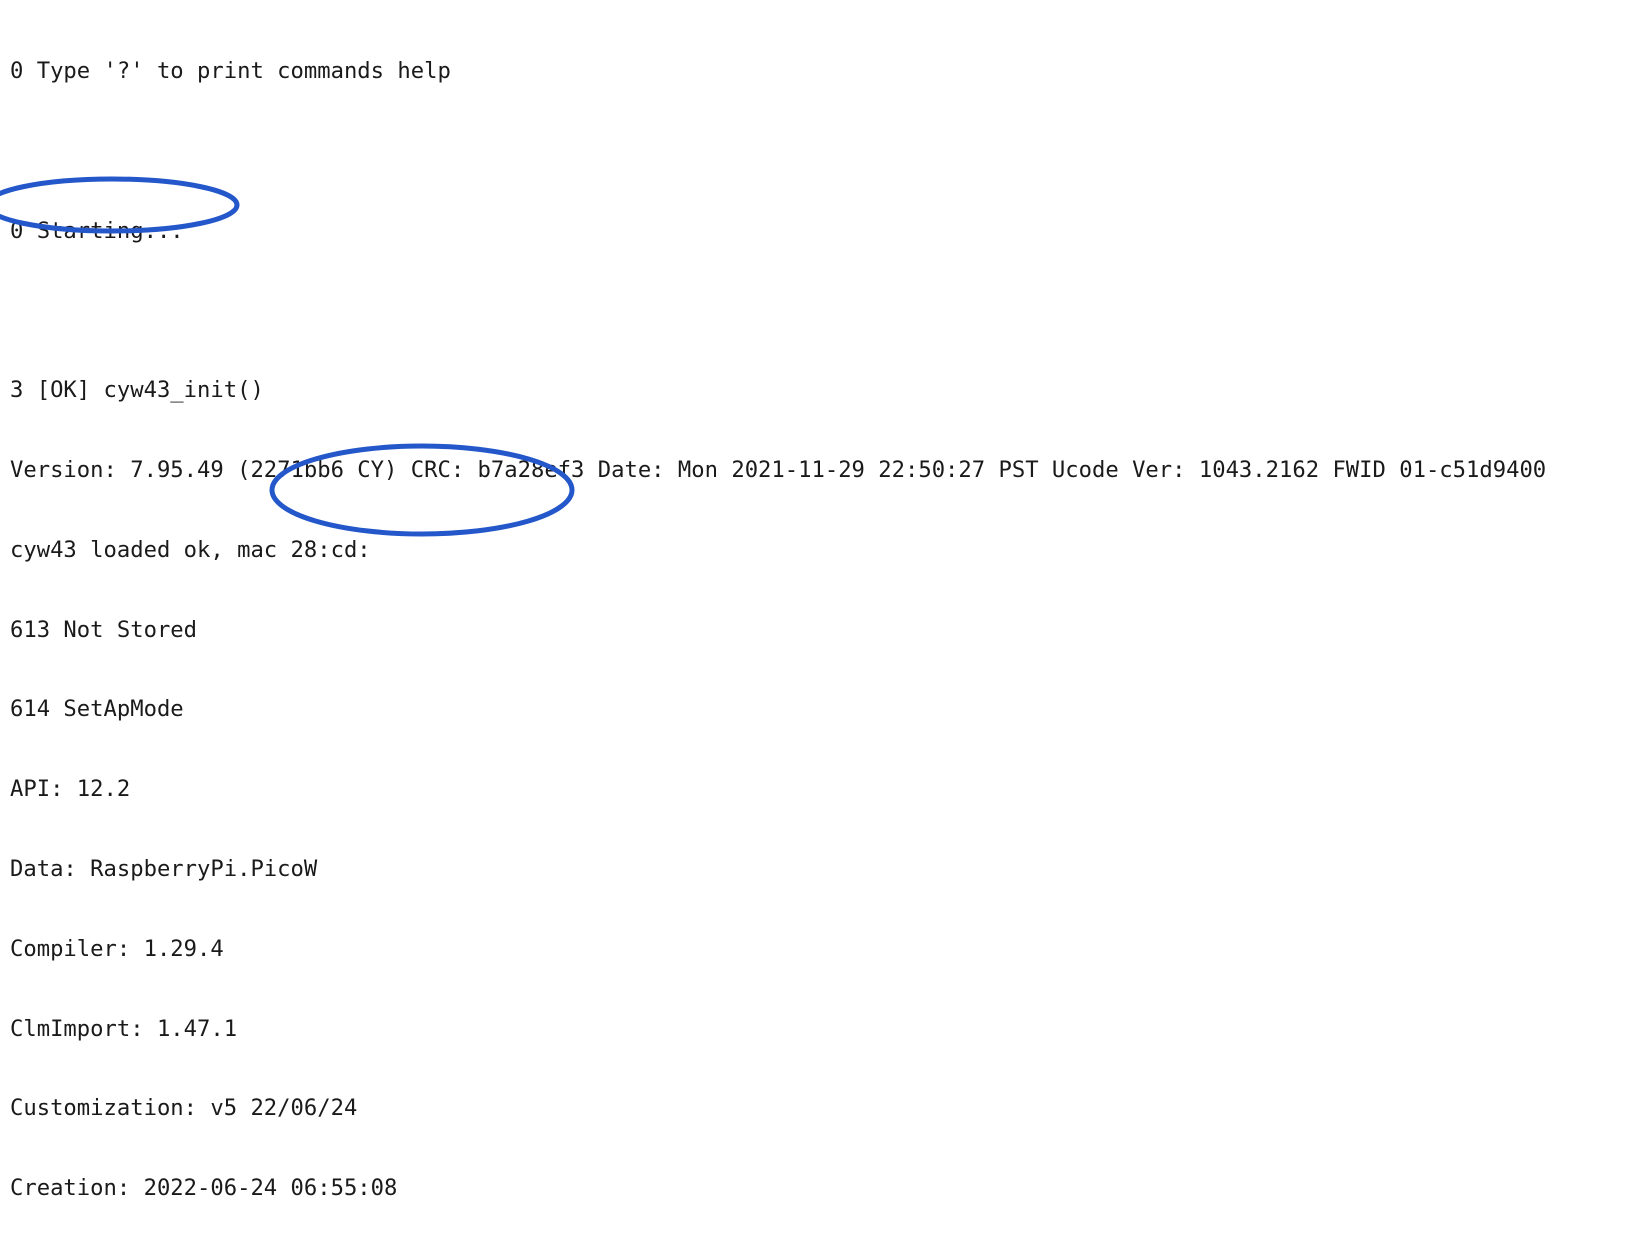 The height and width of the screenshot is (1256, 1646). I want to click on log-line-cyw43-init: 3 [OK] cyw43_init(), so click(825, 390).